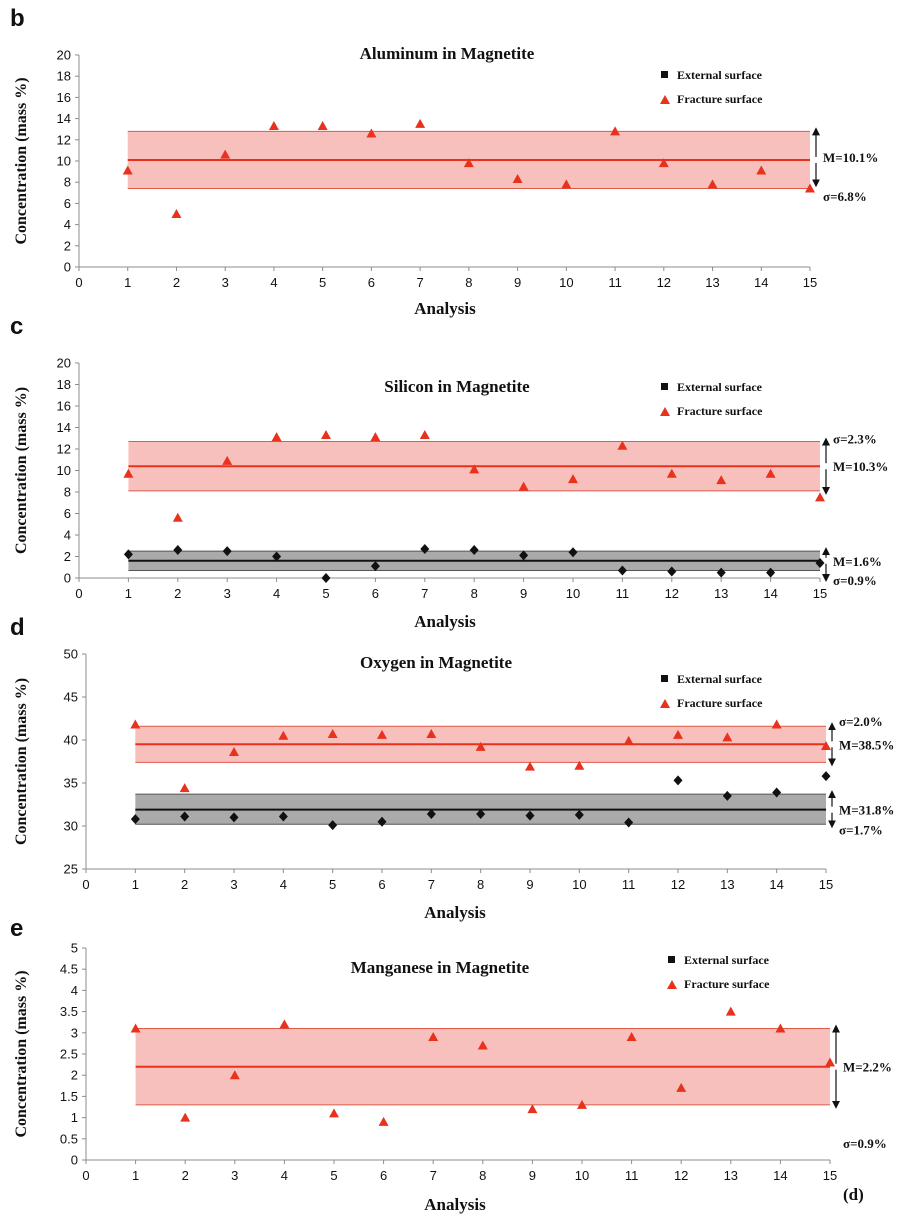 This screenshot has height=1218, width=904. I want to click on stat-annotation: M=1.6%, so click(857, 561).